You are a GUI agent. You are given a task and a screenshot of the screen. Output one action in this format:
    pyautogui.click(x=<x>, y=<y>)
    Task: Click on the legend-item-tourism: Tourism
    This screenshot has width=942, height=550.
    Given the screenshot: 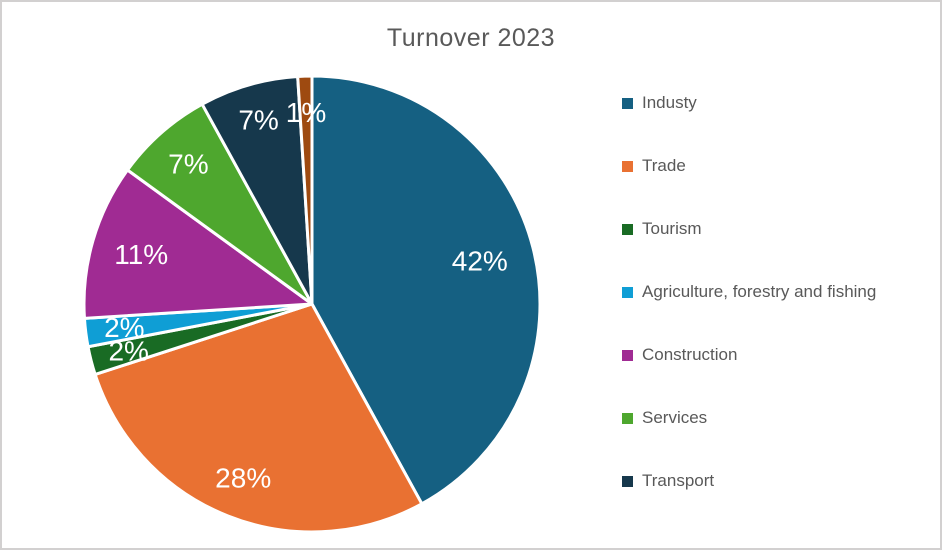 What is the action you would take?
    pyautogui.click(x=749, y=228)
    